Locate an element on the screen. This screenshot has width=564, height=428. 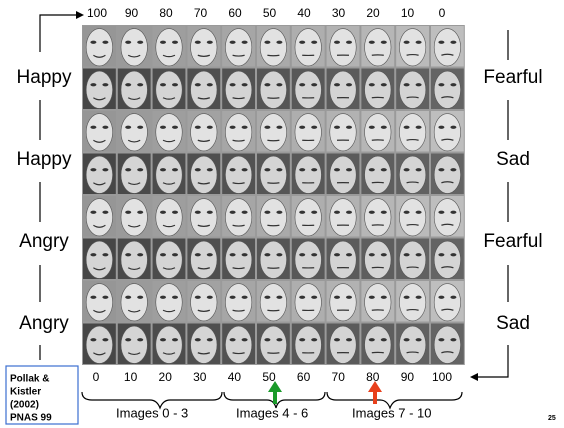
left-emotion: Angry is located at coordinates (44, 323).